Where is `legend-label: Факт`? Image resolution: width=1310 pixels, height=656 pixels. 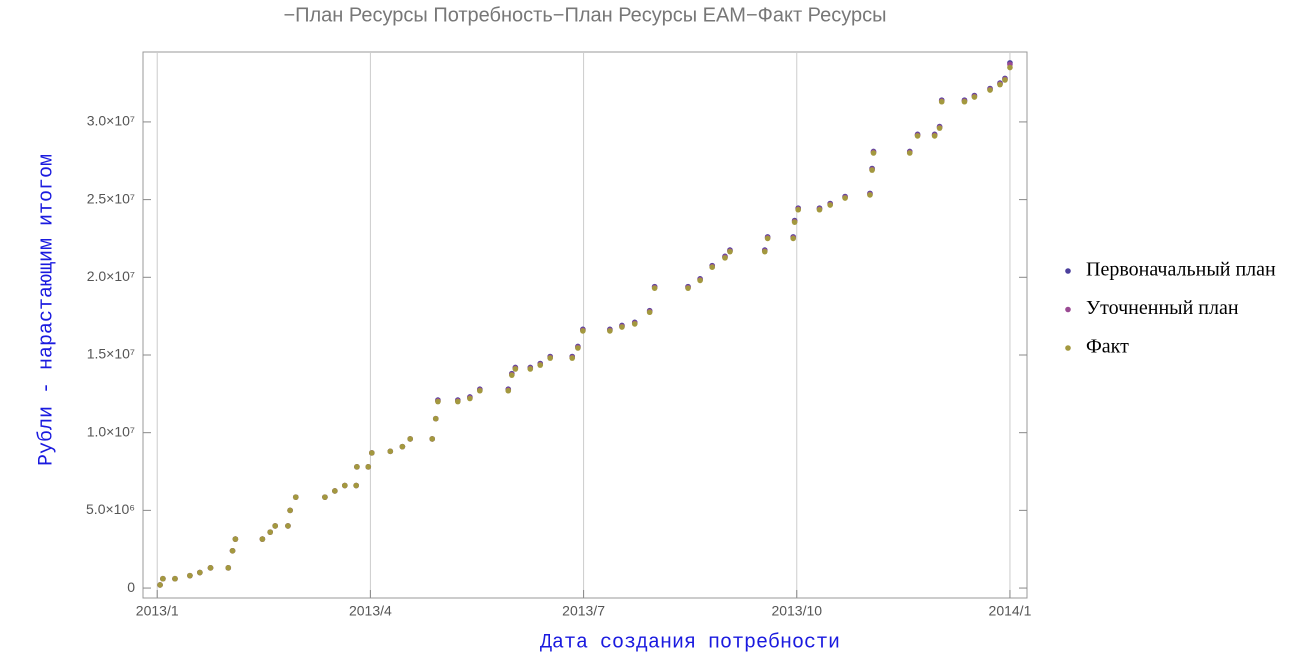
legend-label: Факт is located at coordinates (1107, 347).